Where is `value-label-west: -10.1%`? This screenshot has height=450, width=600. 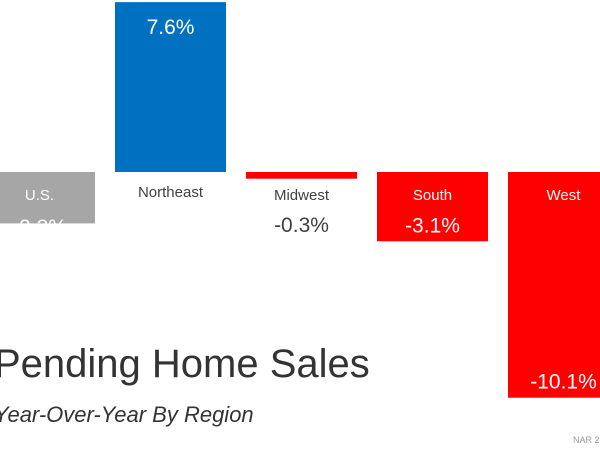
value-label-west: -10.1% is located at coordinates (563, 382).